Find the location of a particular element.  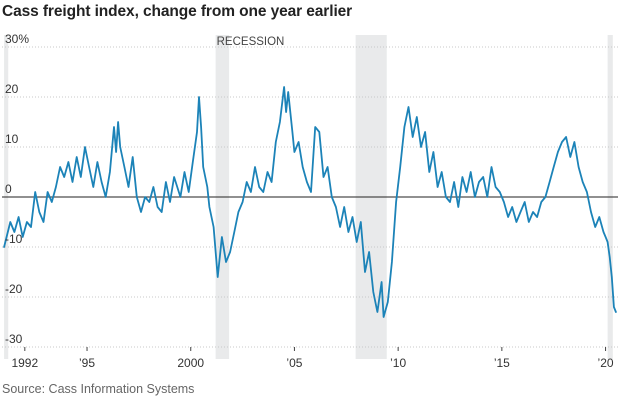

y-tick-label: 0 is located at coordinates (8, 189).